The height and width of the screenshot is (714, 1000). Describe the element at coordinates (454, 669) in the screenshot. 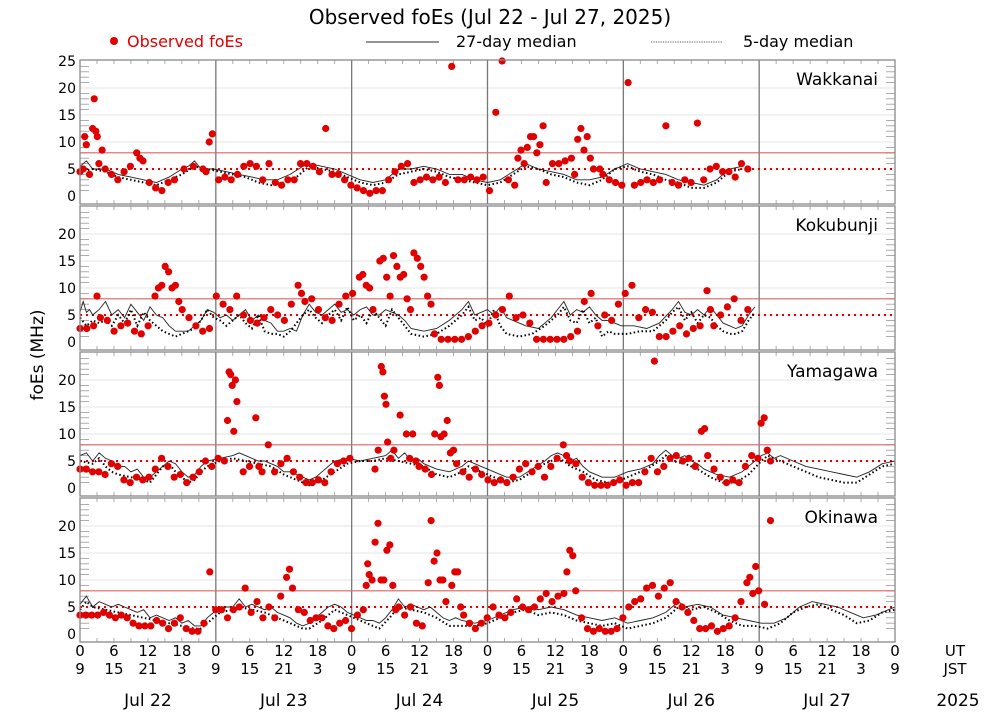

I see `x-tick-label-jst: 3` at that location.